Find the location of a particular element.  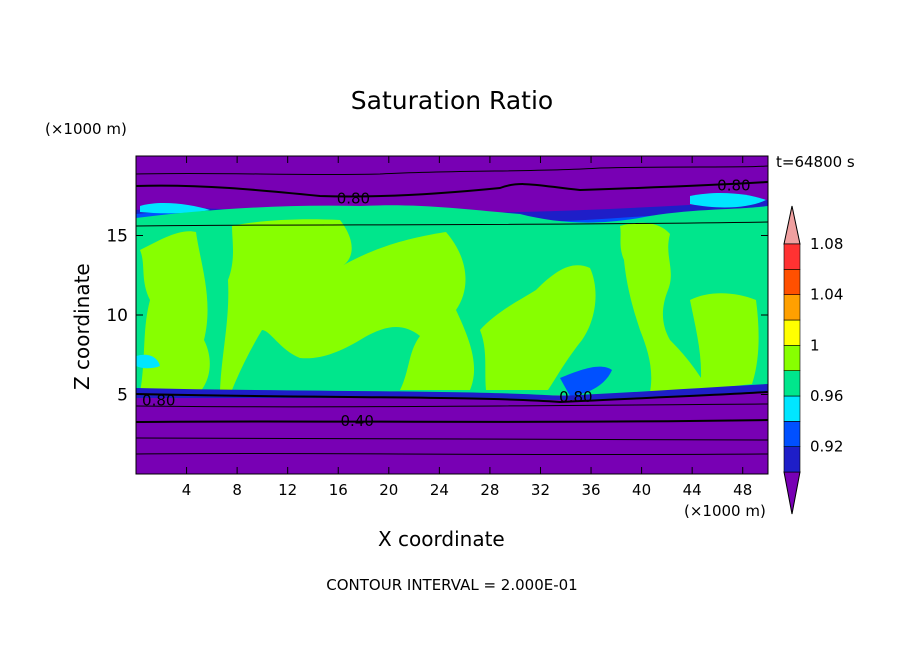

y-tick-label: 15 is located at coordinates (117, 237).